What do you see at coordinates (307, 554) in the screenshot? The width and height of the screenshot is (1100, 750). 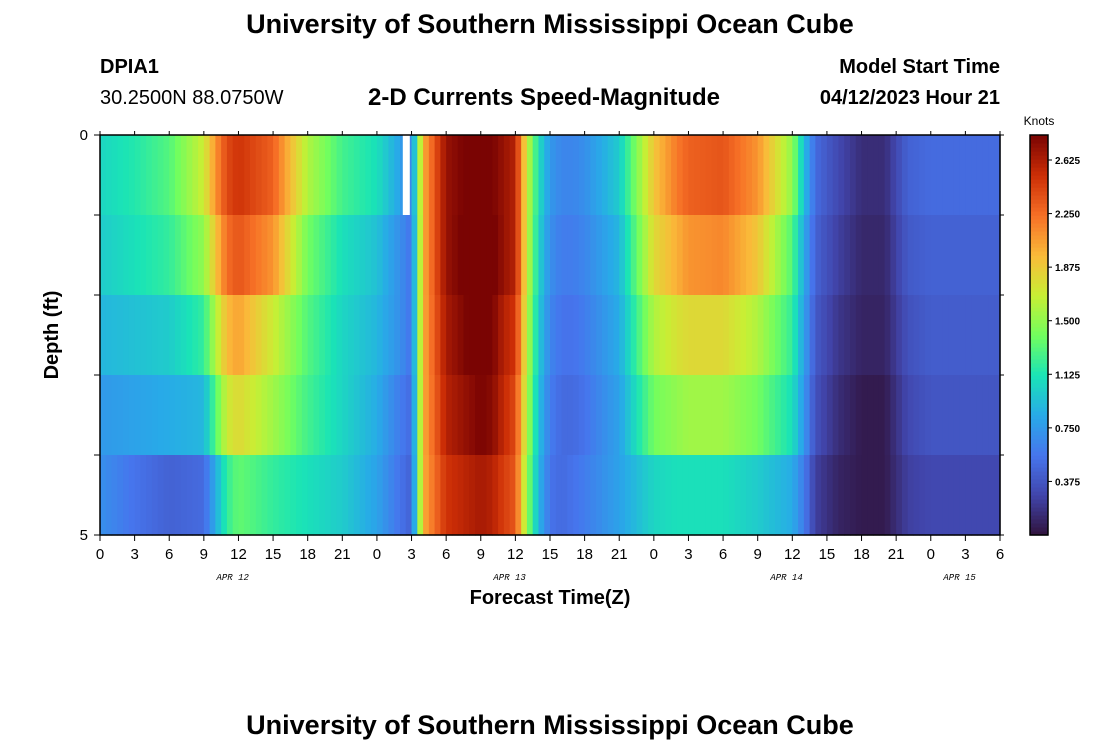 I see `x-tick-label: 18` at bounding box center [307, 554].